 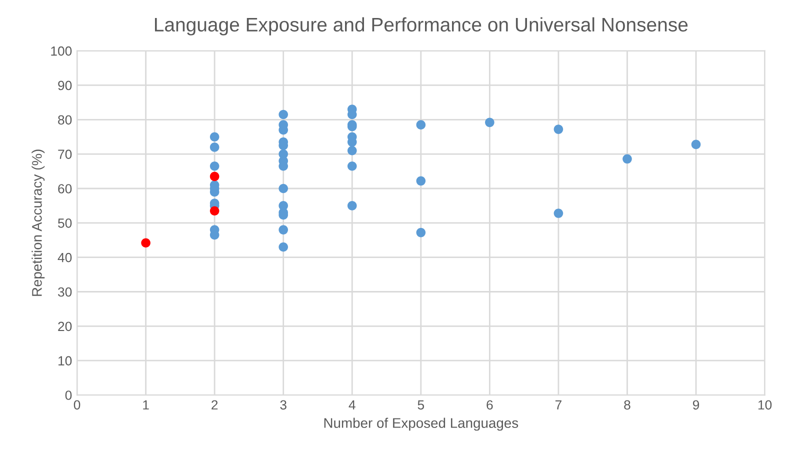 What do you see at coordinates (627, 405) in the screenshot?
I see `x-tick-label: 8` at bounding box center [627, 405].